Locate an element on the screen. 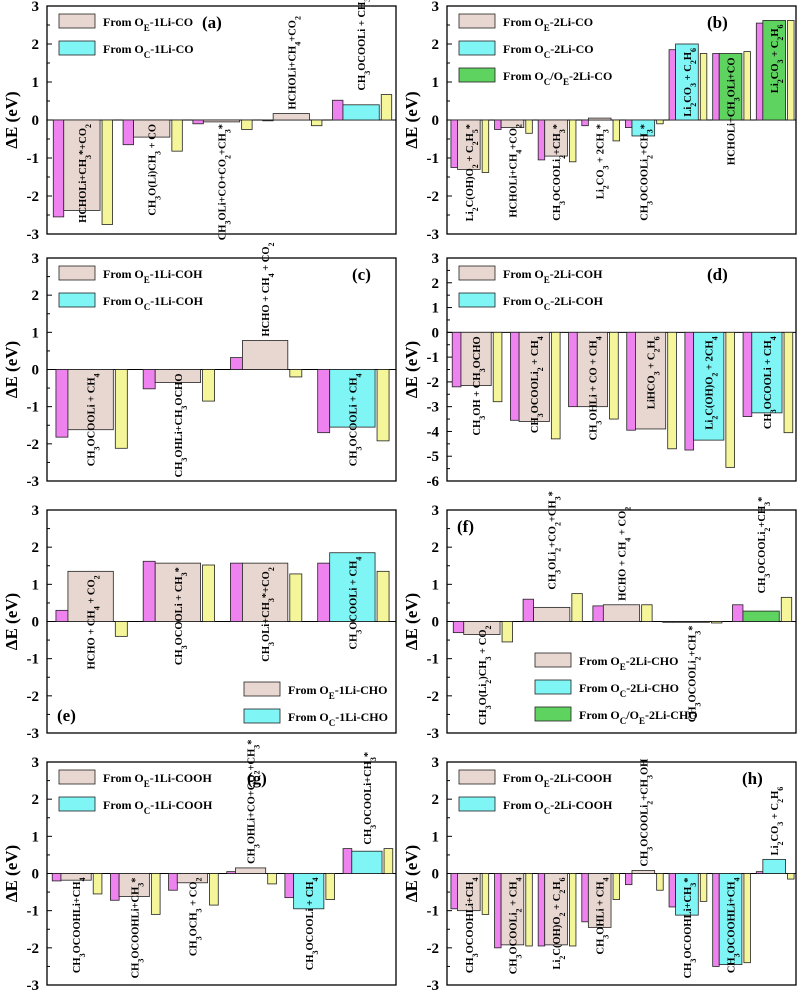 This screenshot has width=809, height=992. y-tick-label: 1 is located at coordinates (36, 585).